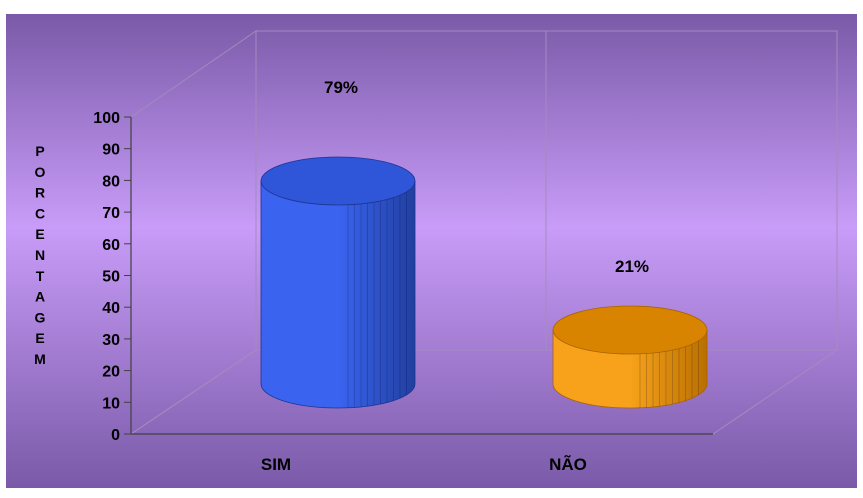 This screenshot has height=498, width=863. I want to click on y-tick-label: 60, so click(111, 245).